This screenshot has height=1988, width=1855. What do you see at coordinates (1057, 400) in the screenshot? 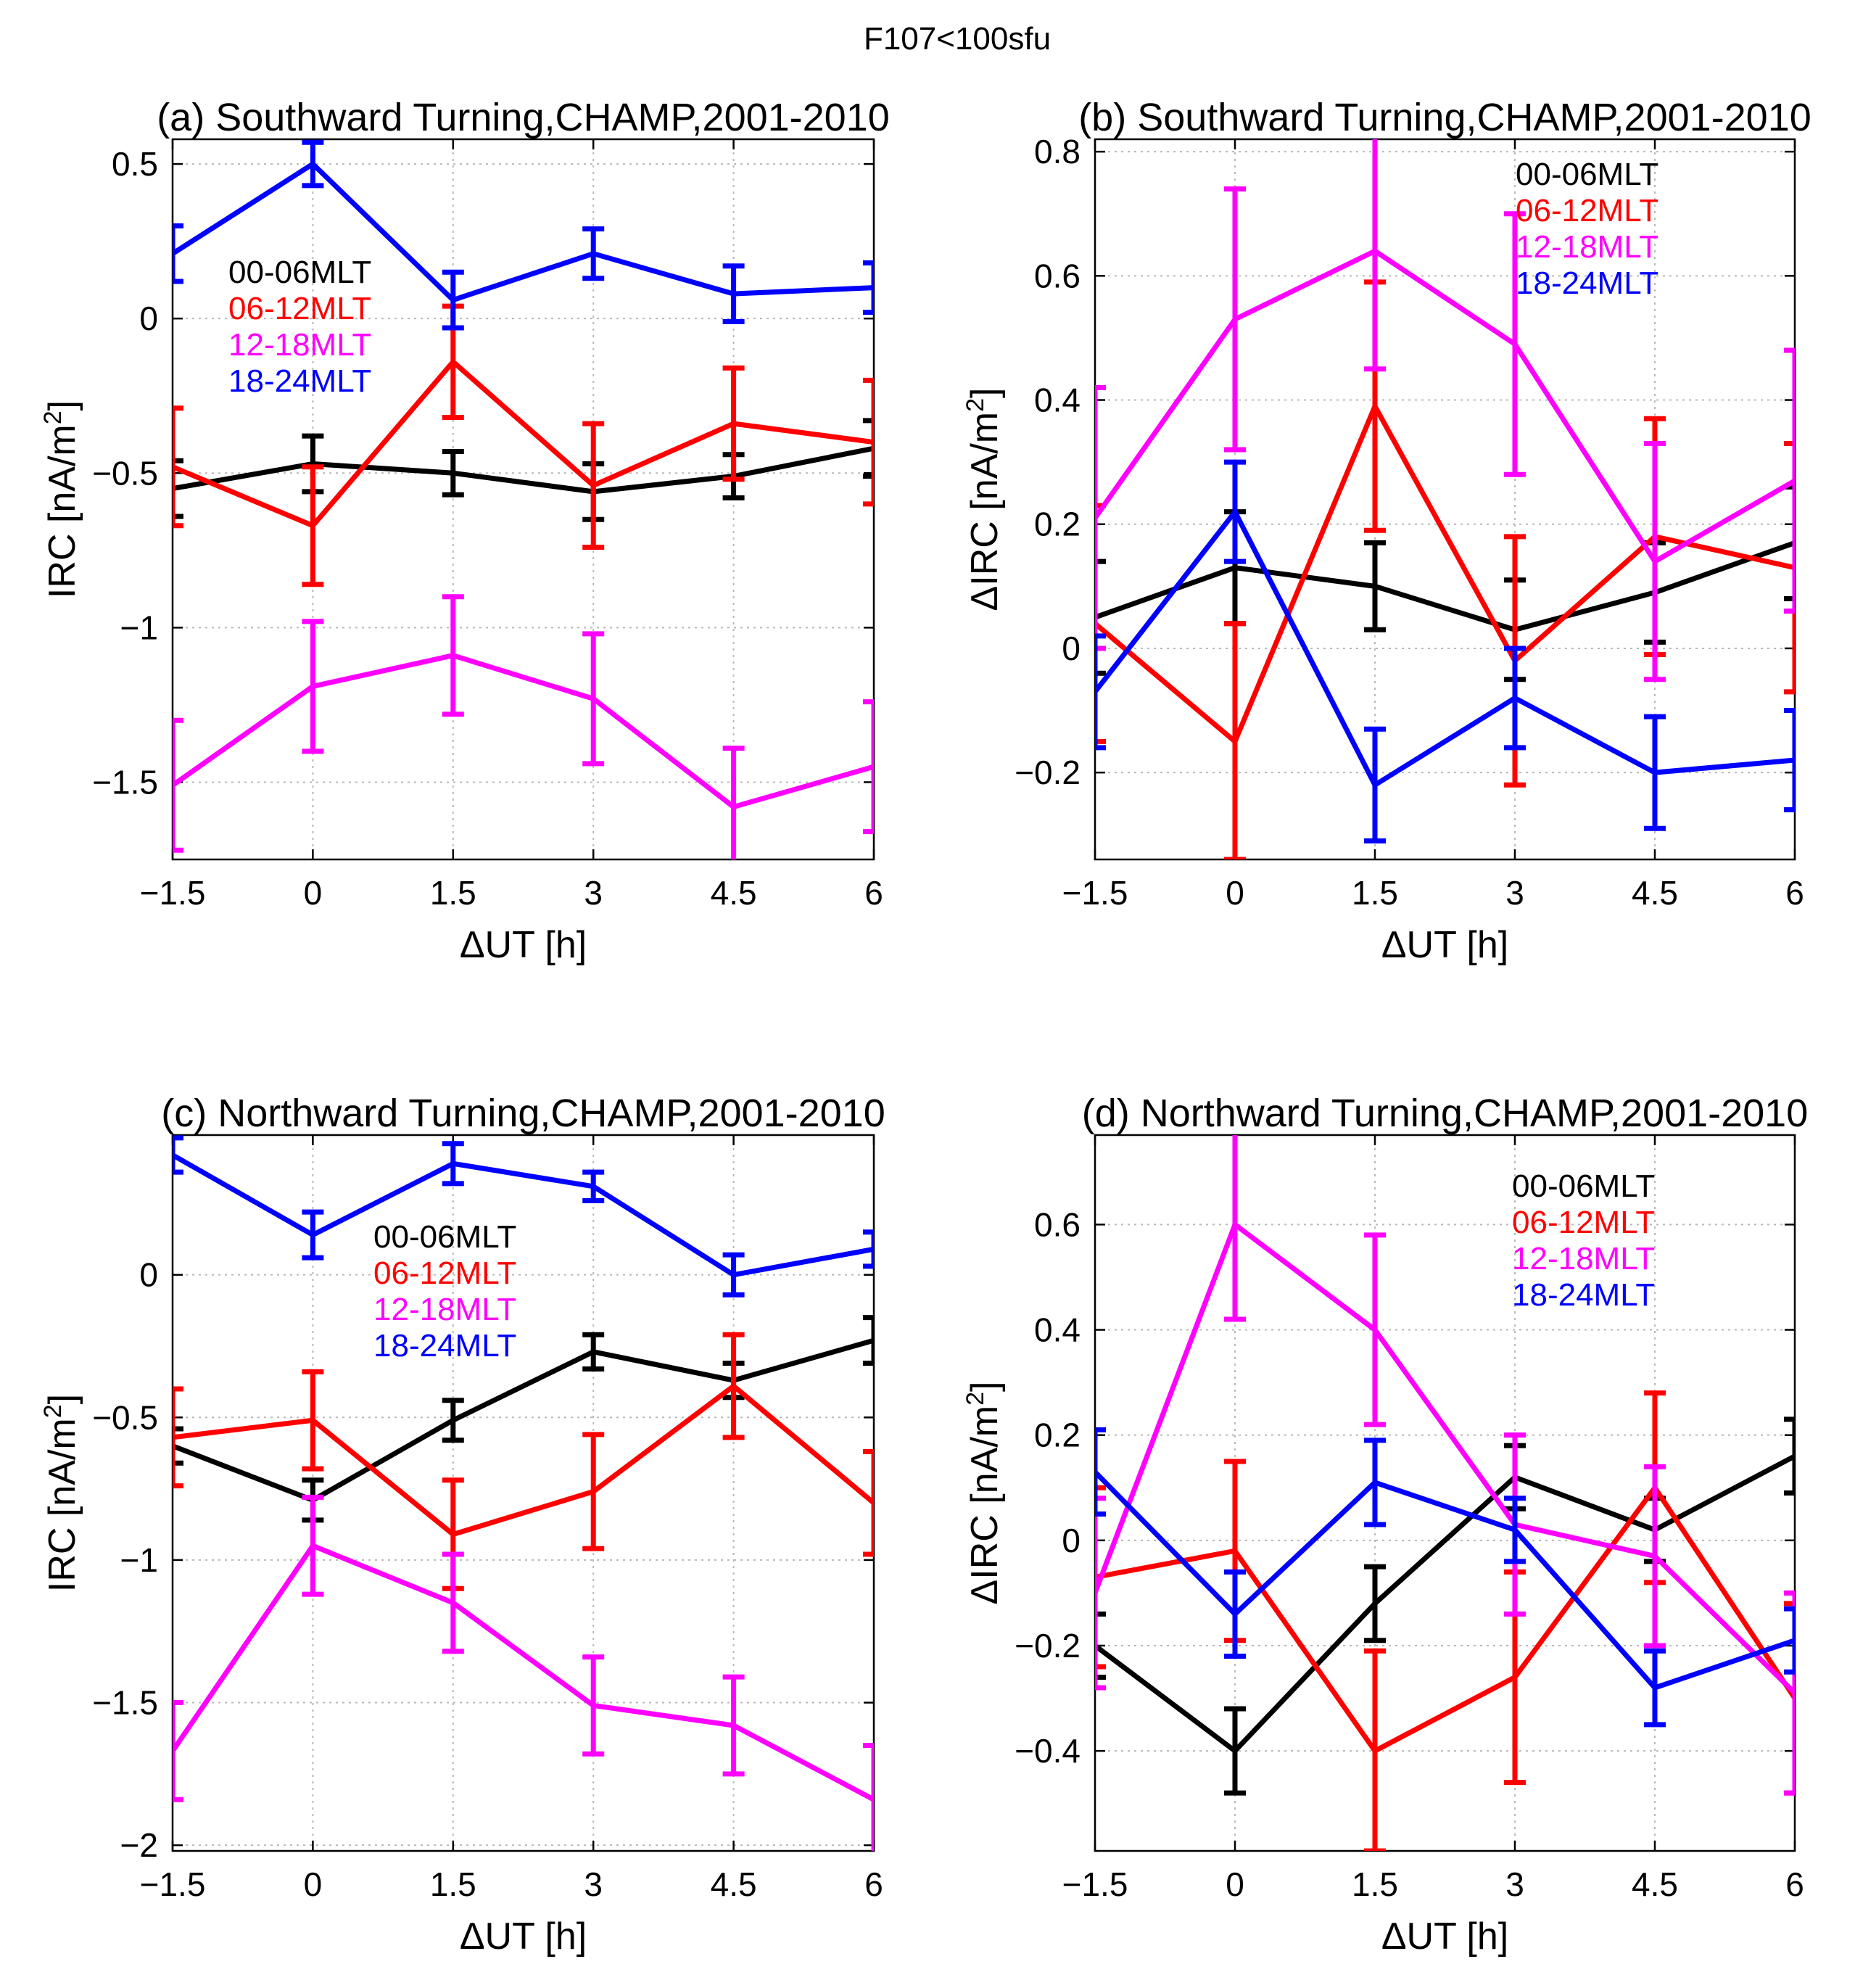
I see `y-tick-label: 0.4` at bounding box center [1057, 400].